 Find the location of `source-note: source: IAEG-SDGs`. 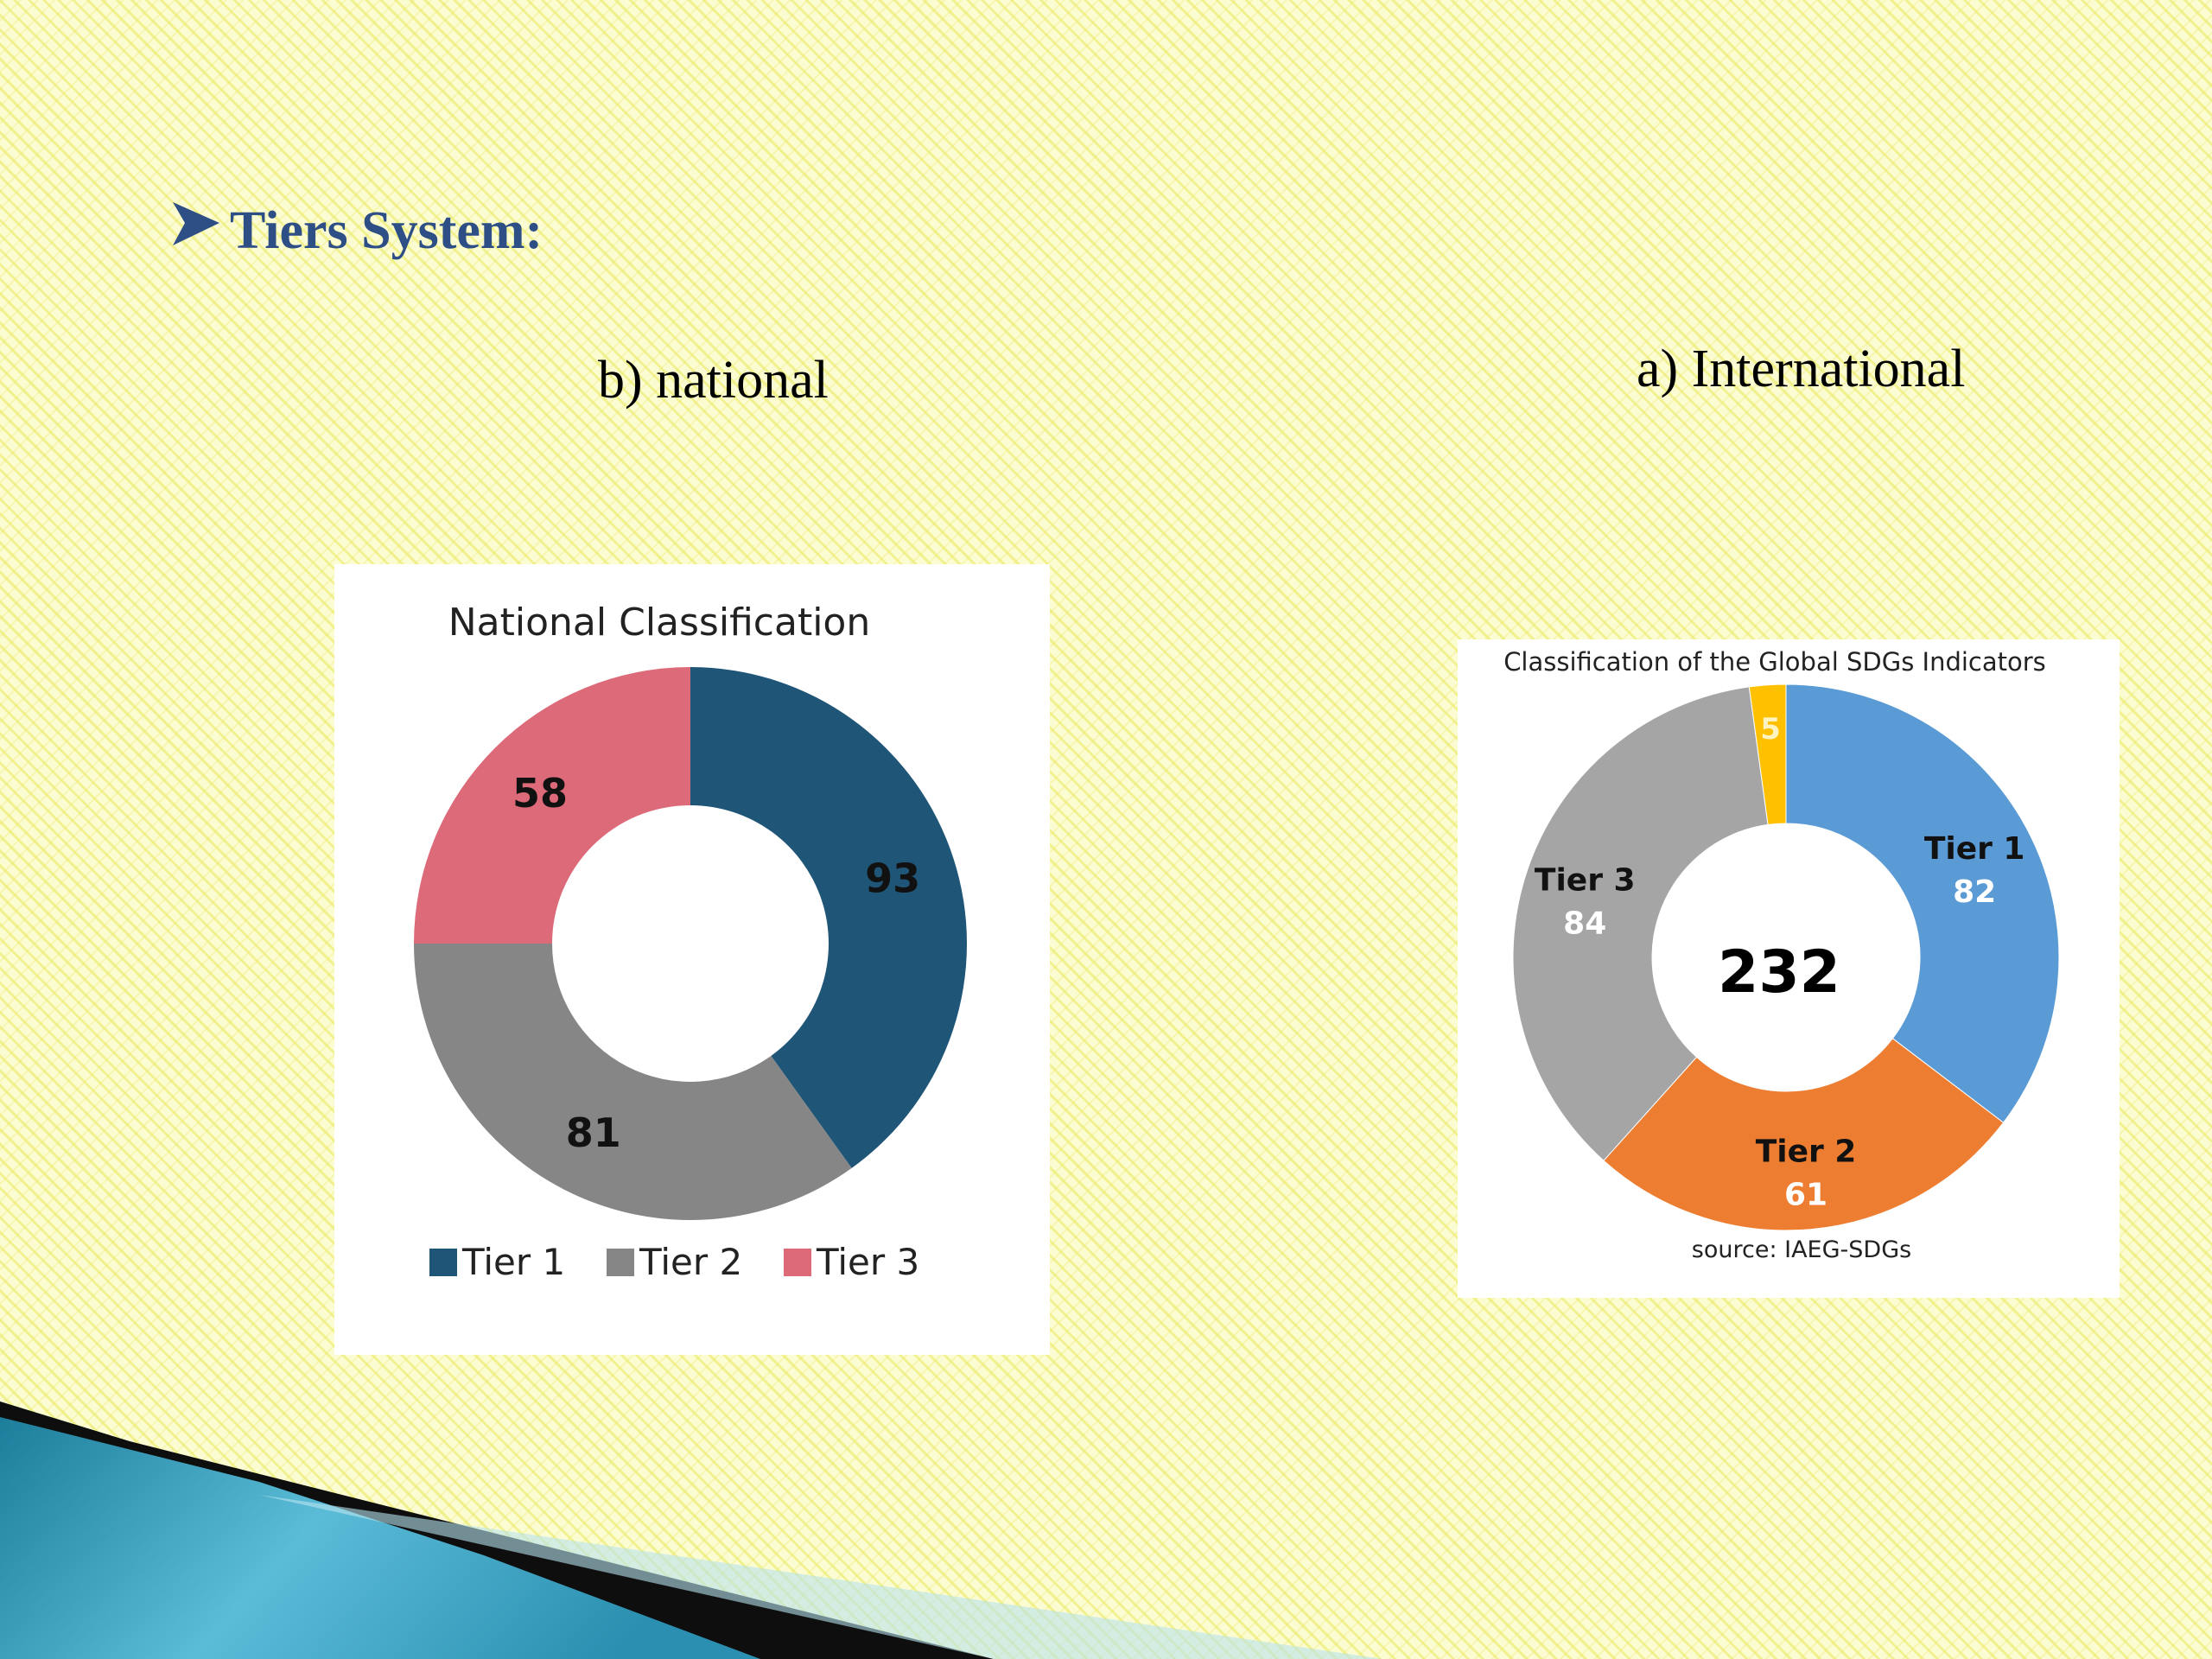

source-note: source: IAEG-SDGs is located at coordinates (1801, 1249).